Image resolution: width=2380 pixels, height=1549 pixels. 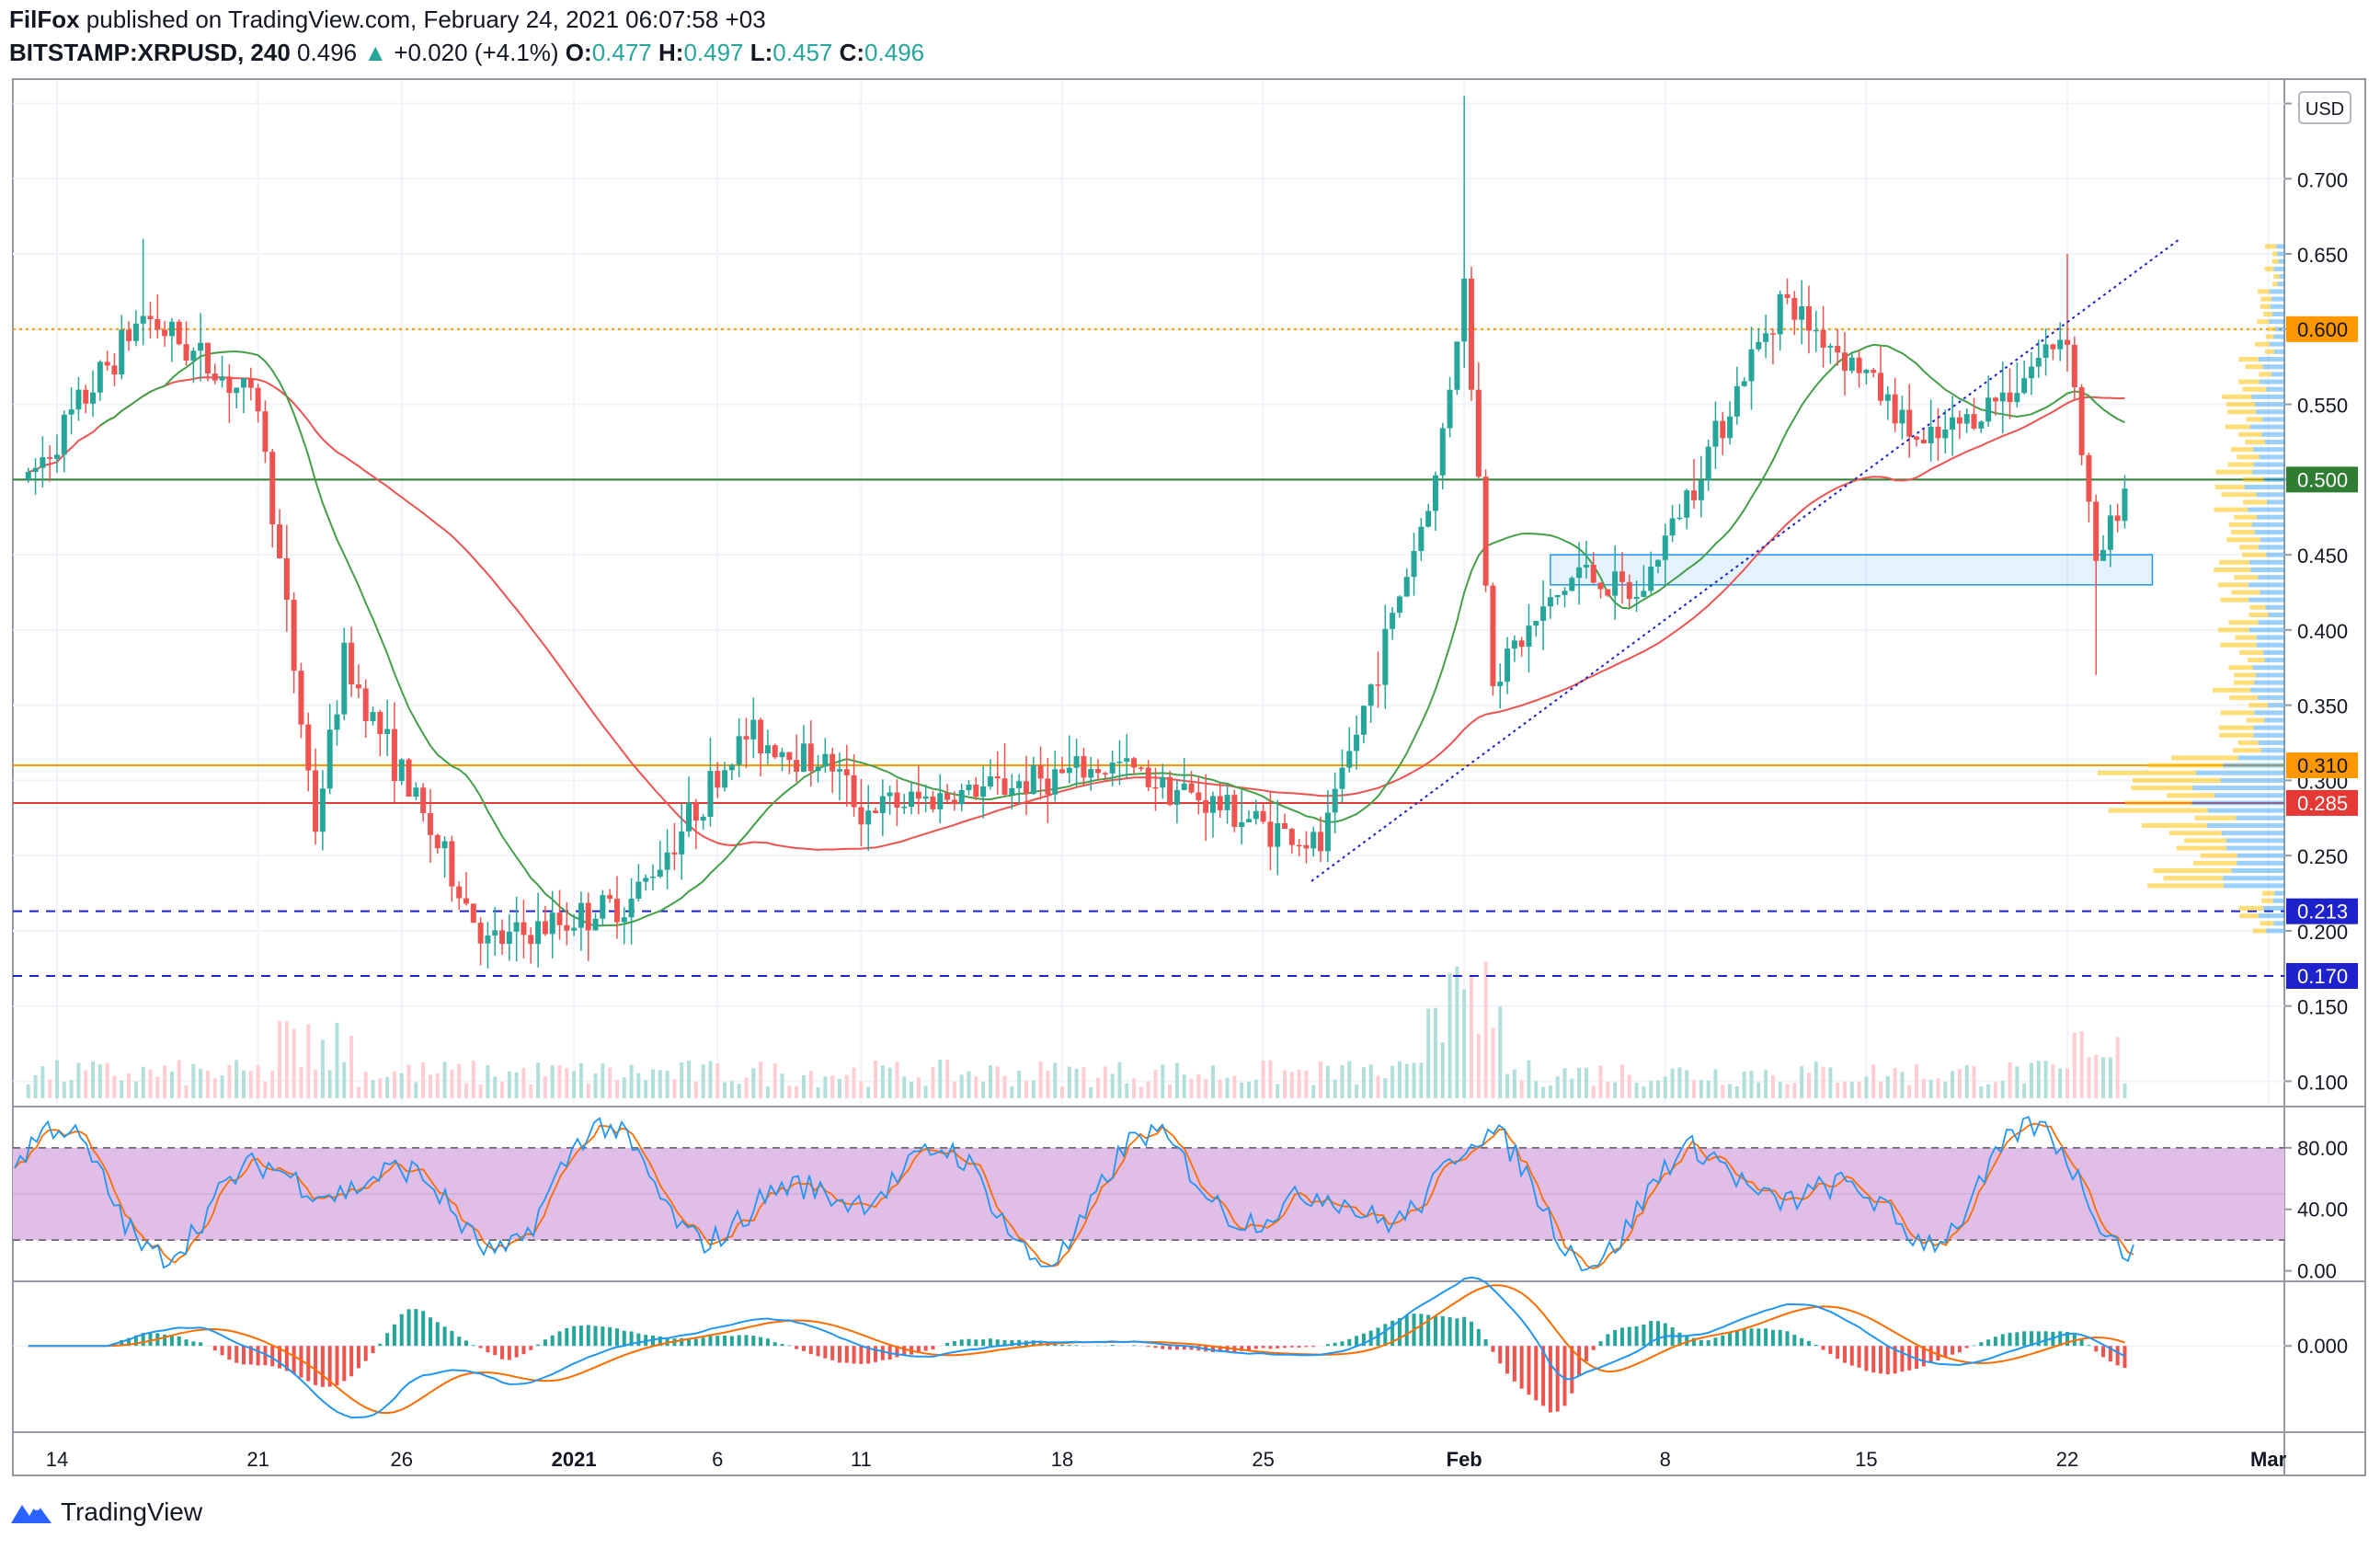 I want to click on symbol-name: BITSTAMP:XRPUSD, so click(x=123, y=53).